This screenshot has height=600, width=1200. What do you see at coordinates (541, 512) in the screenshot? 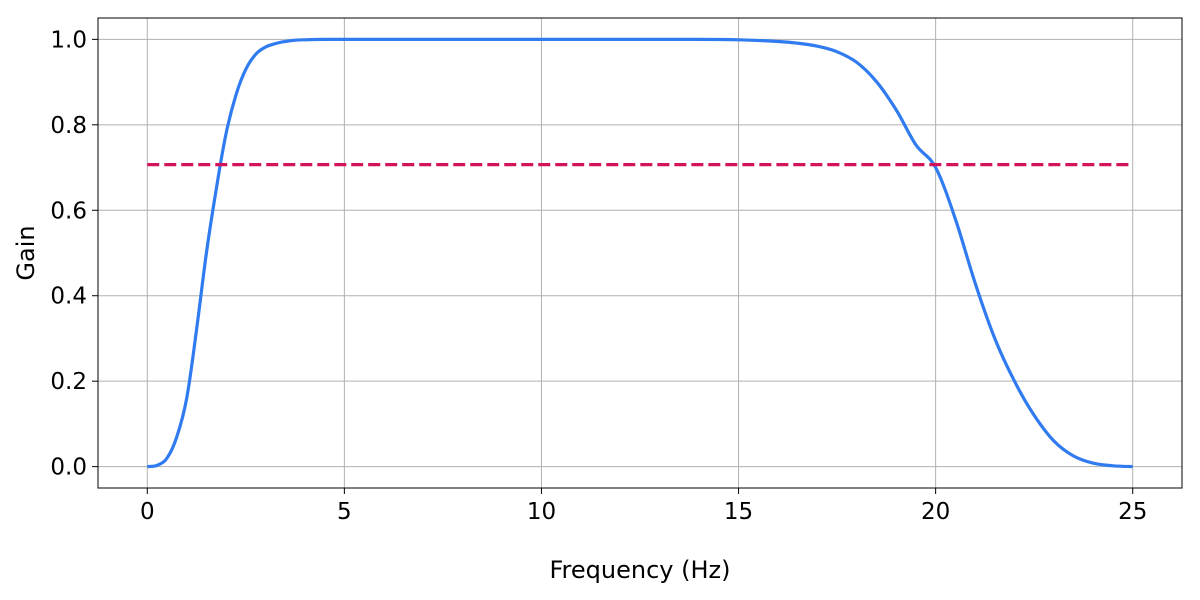
I see `x-tick-label: 10` at bounding box center [541, 512].